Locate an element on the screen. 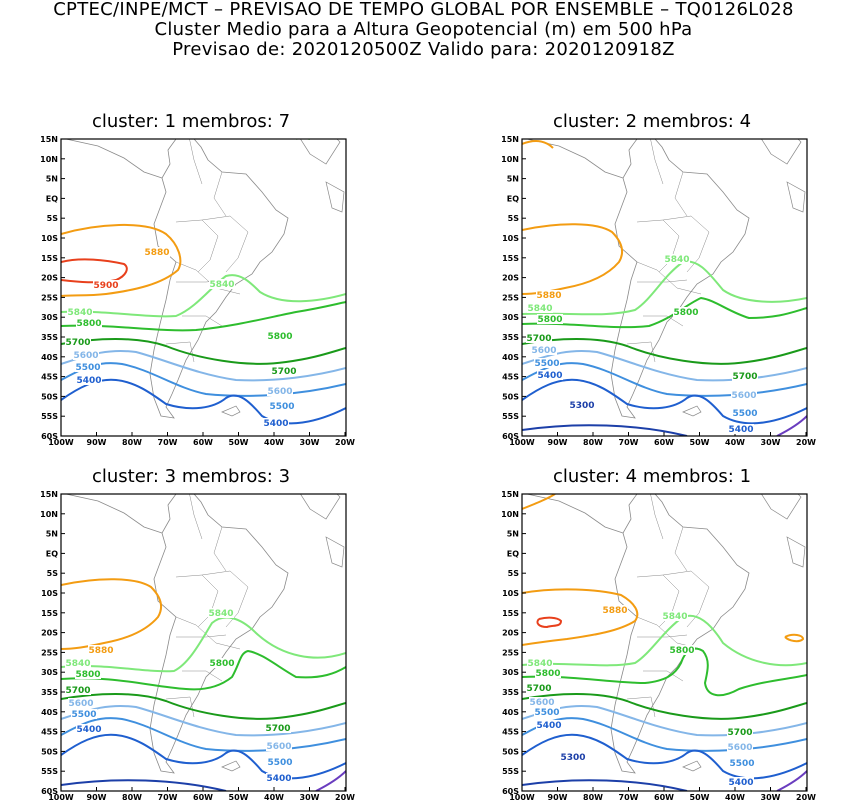 The width and height of the screenshot is (847, 803). lat-tick-label: 20S is located at coordinates (49, 278).